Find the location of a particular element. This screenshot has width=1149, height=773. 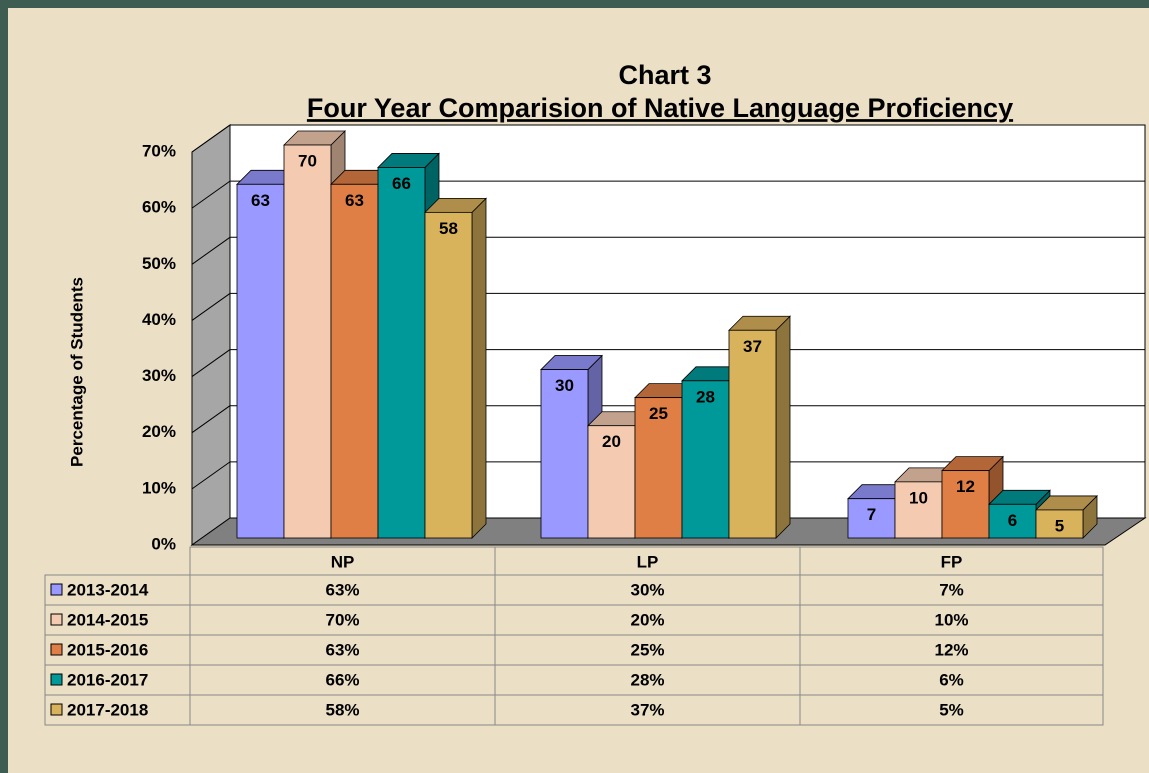

data-label: 5 is located at coordinates (1059, 525).